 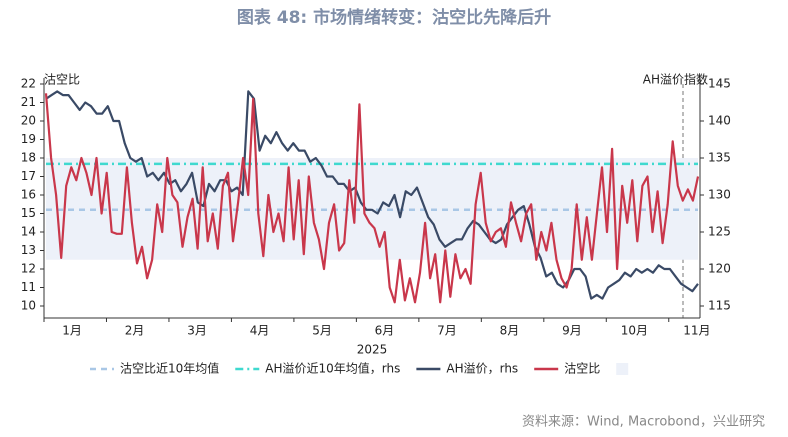 What do you see at coordinates (719, 84) in the screenshot?
I see `y2-tick-label: 145` at bounding box center [719, 84].